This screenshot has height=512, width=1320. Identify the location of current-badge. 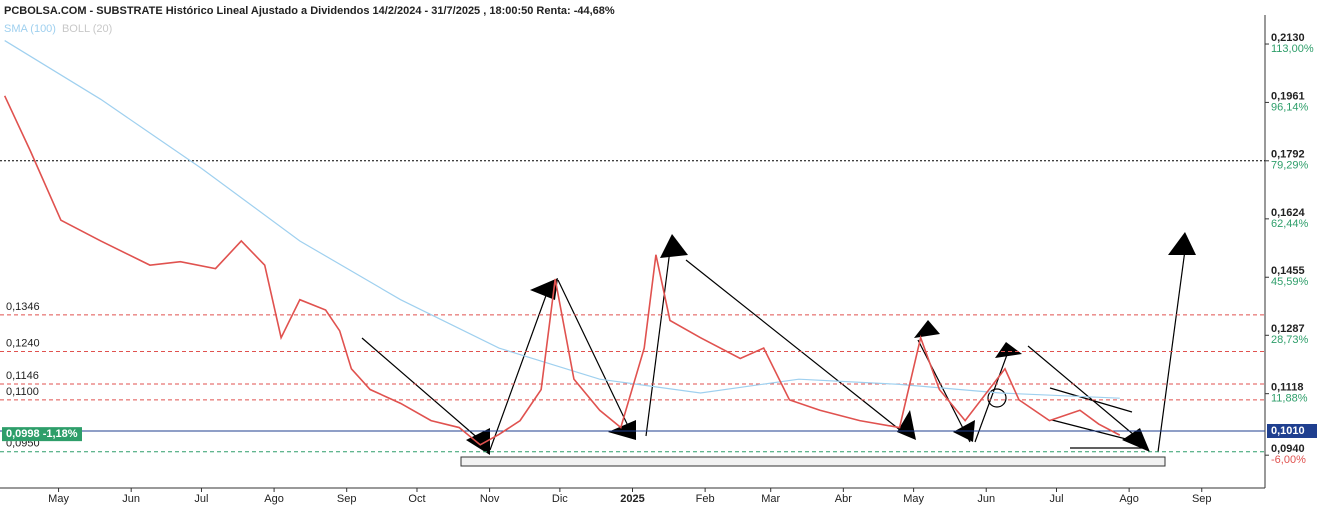
(42, 434).